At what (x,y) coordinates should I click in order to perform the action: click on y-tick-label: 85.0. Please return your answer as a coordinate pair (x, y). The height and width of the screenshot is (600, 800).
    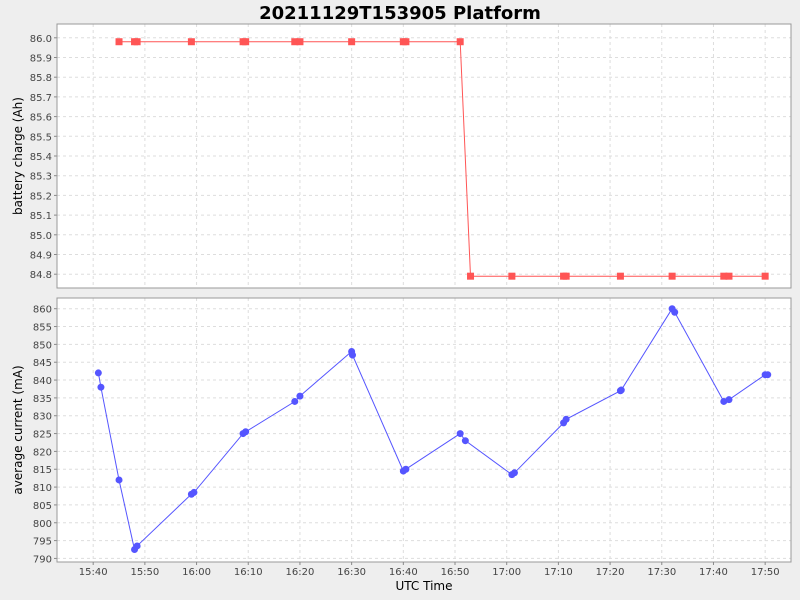
    Looking at the image, I should click on (41, 236).